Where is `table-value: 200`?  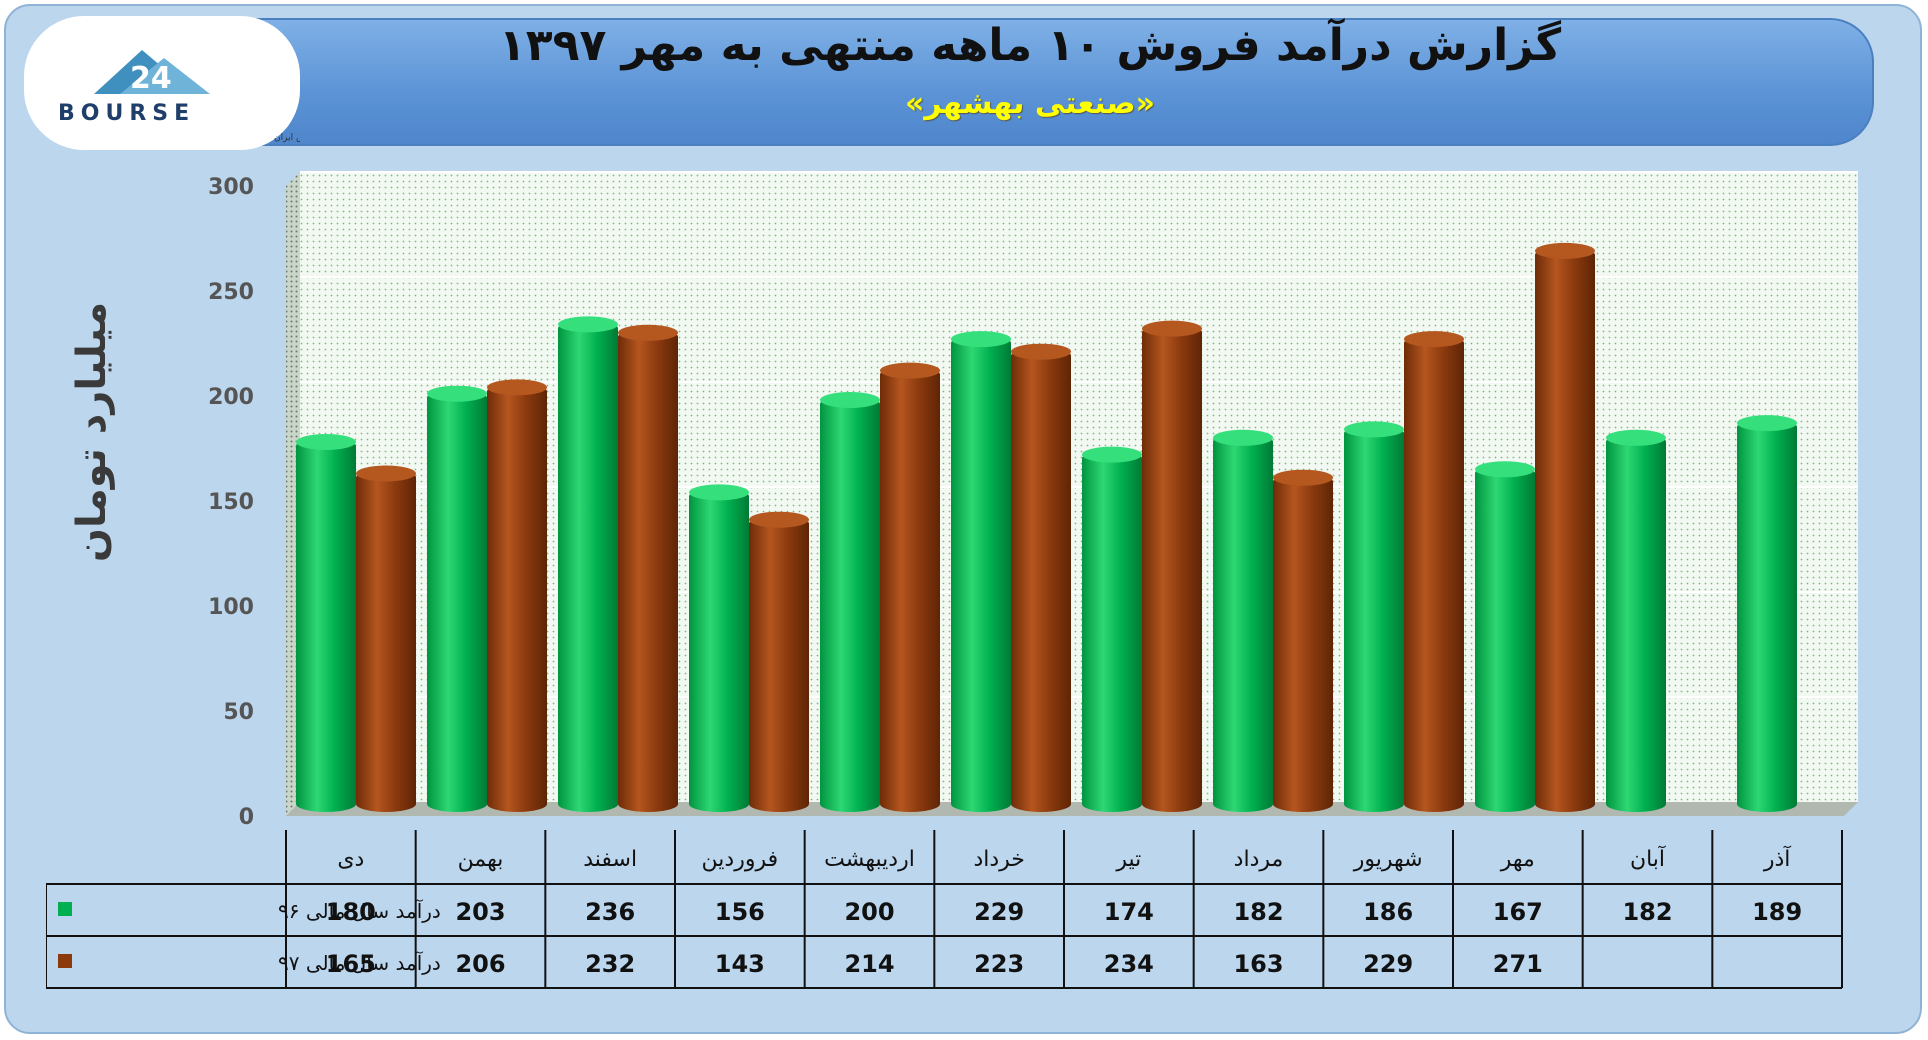
table-value: 200 is located at coordinates (869, 912).